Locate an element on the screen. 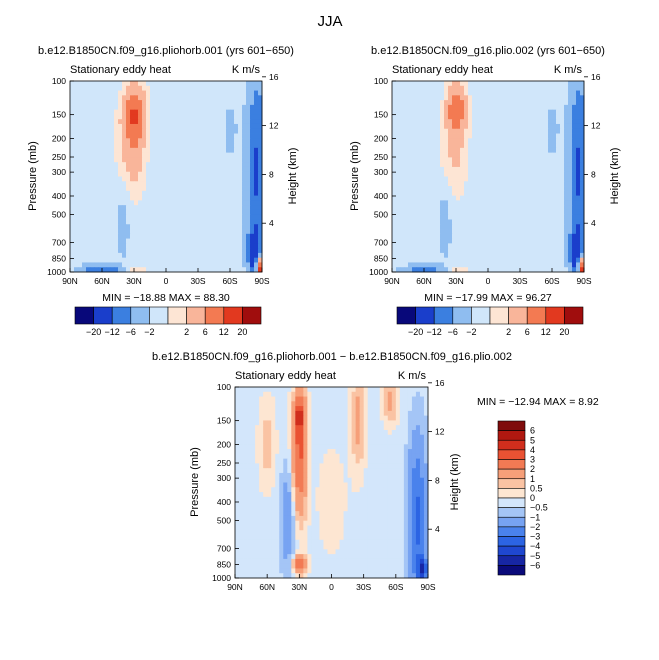 The height and width of the screenshot is (660, 659). x-tick-label: 90S is located at coordinates (261, 281).